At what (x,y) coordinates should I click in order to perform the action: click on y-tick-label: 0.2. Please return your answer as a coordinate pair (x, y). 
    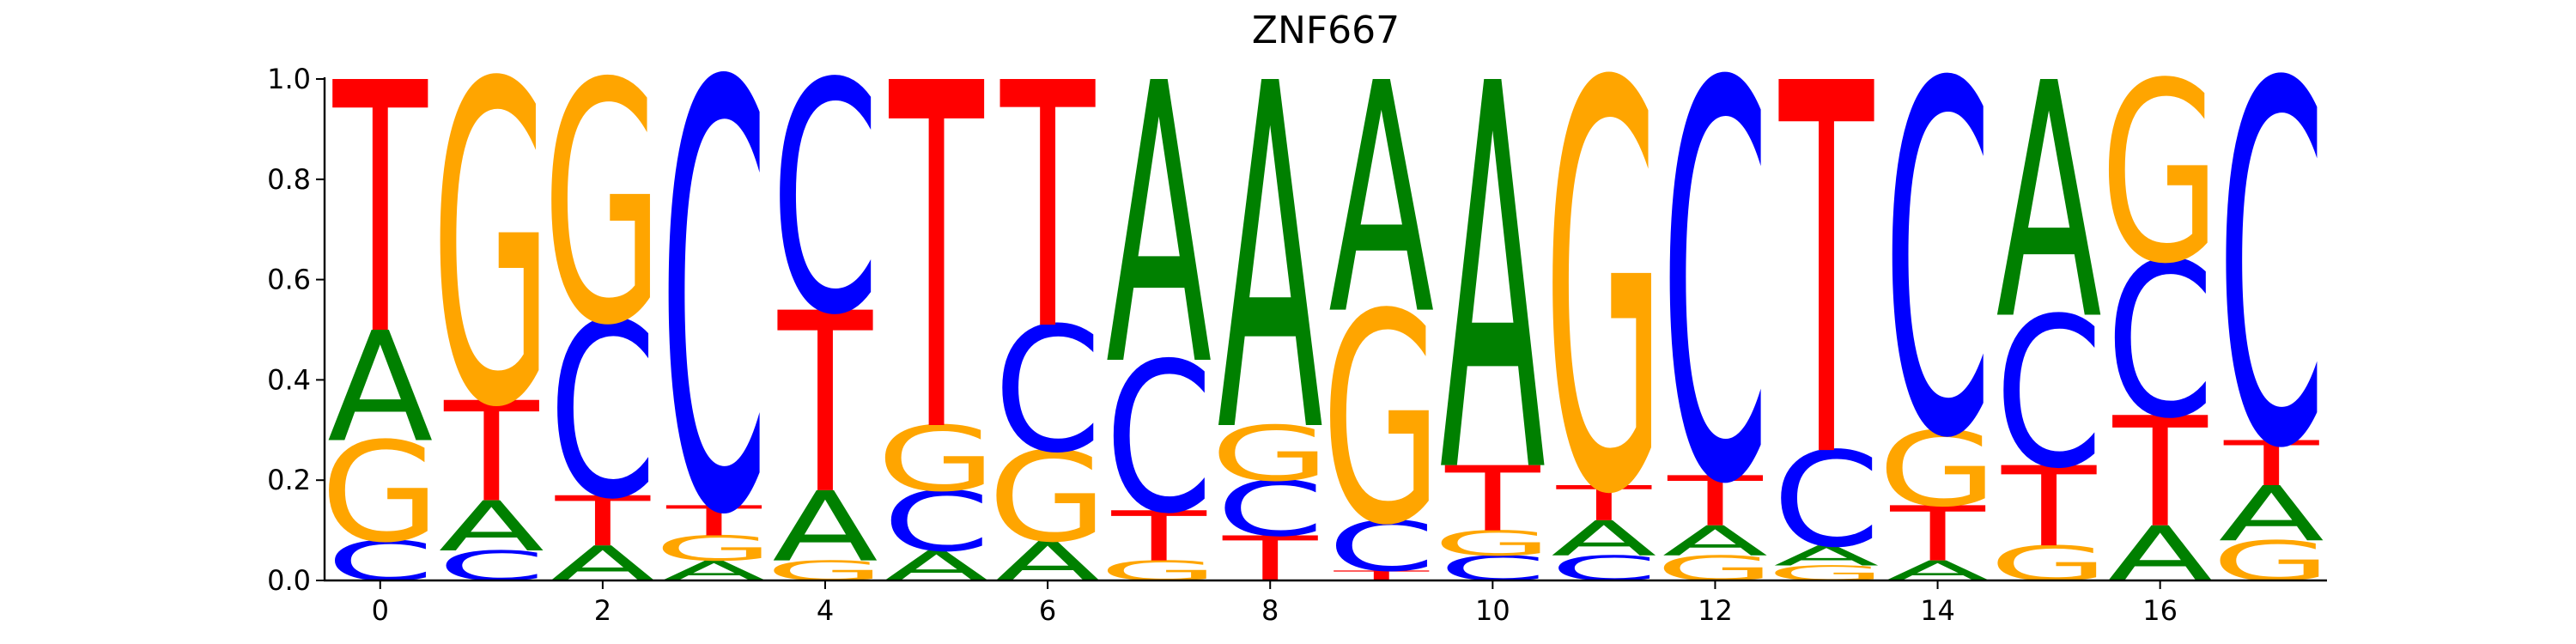
    Looking at the image, I should click on (289, 480).